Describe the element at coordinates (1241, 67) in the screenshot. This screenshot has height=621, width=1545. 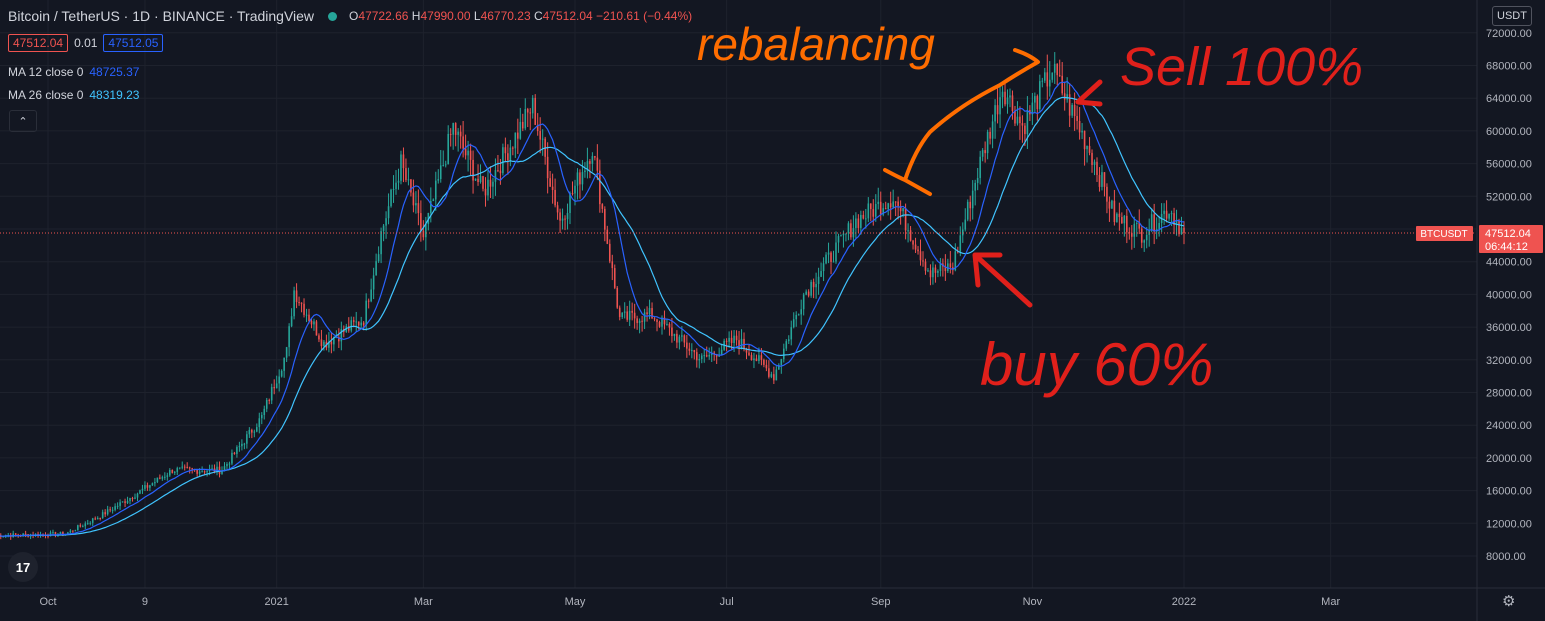
I see `sell-text: Sell 100%` at that location.